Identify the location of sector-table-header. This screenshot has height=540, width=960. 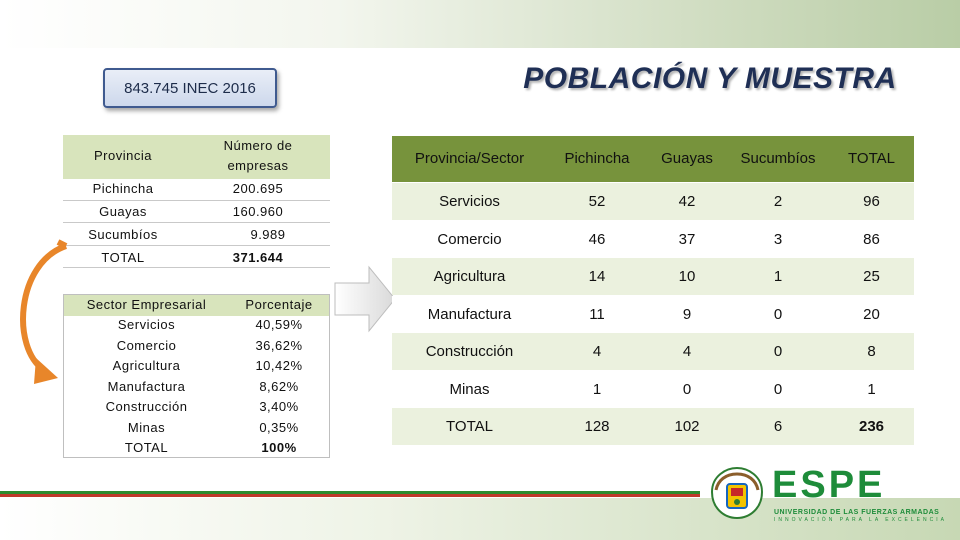
(196, 305).